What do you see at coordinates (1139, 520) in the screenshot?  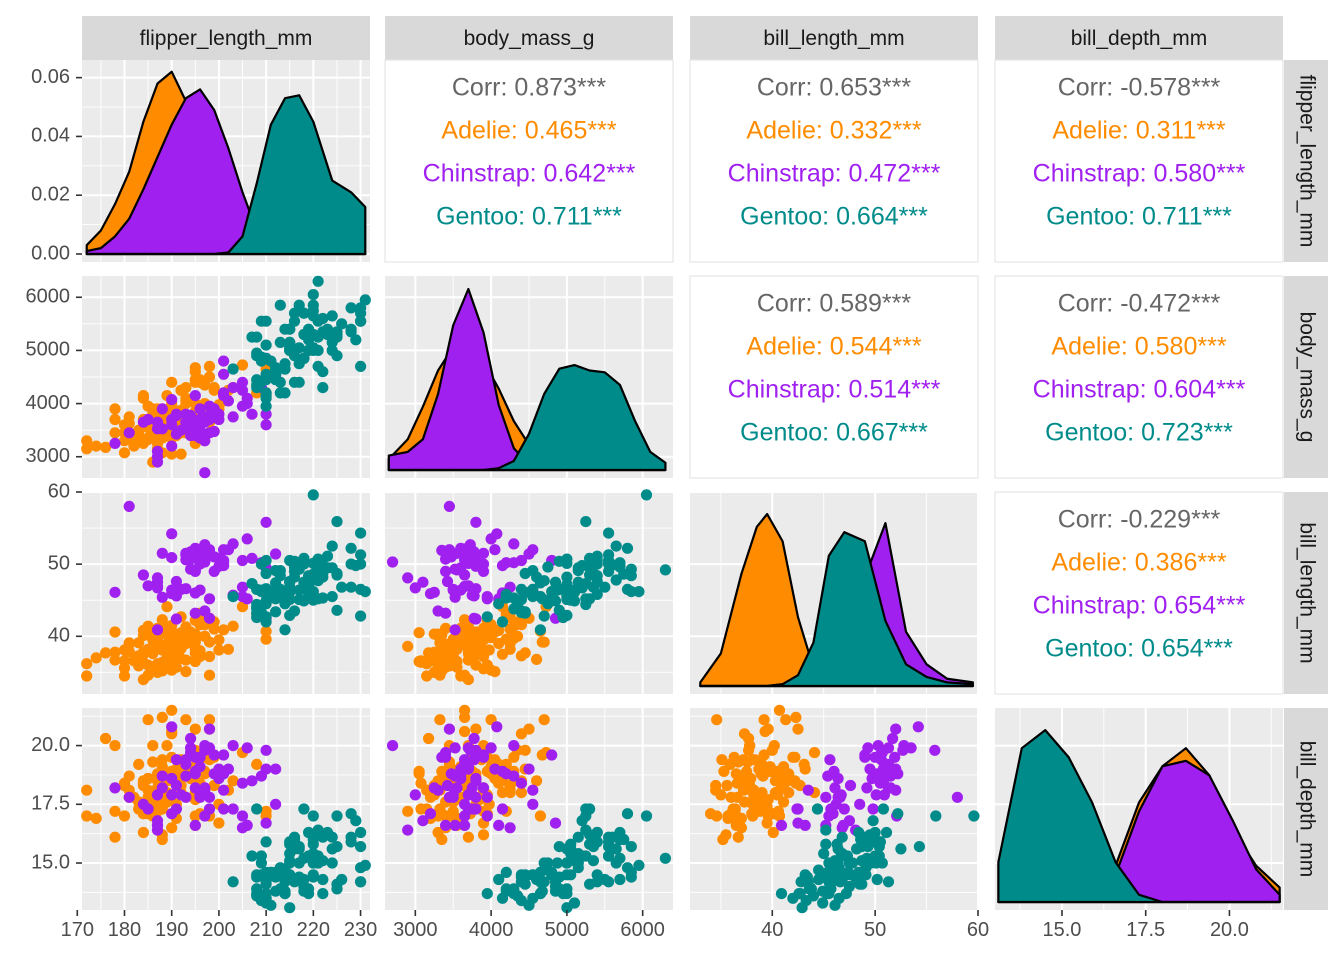 I see `correlation-overall-label: Corr: -0.229***` at bounding box center [1139, 520].